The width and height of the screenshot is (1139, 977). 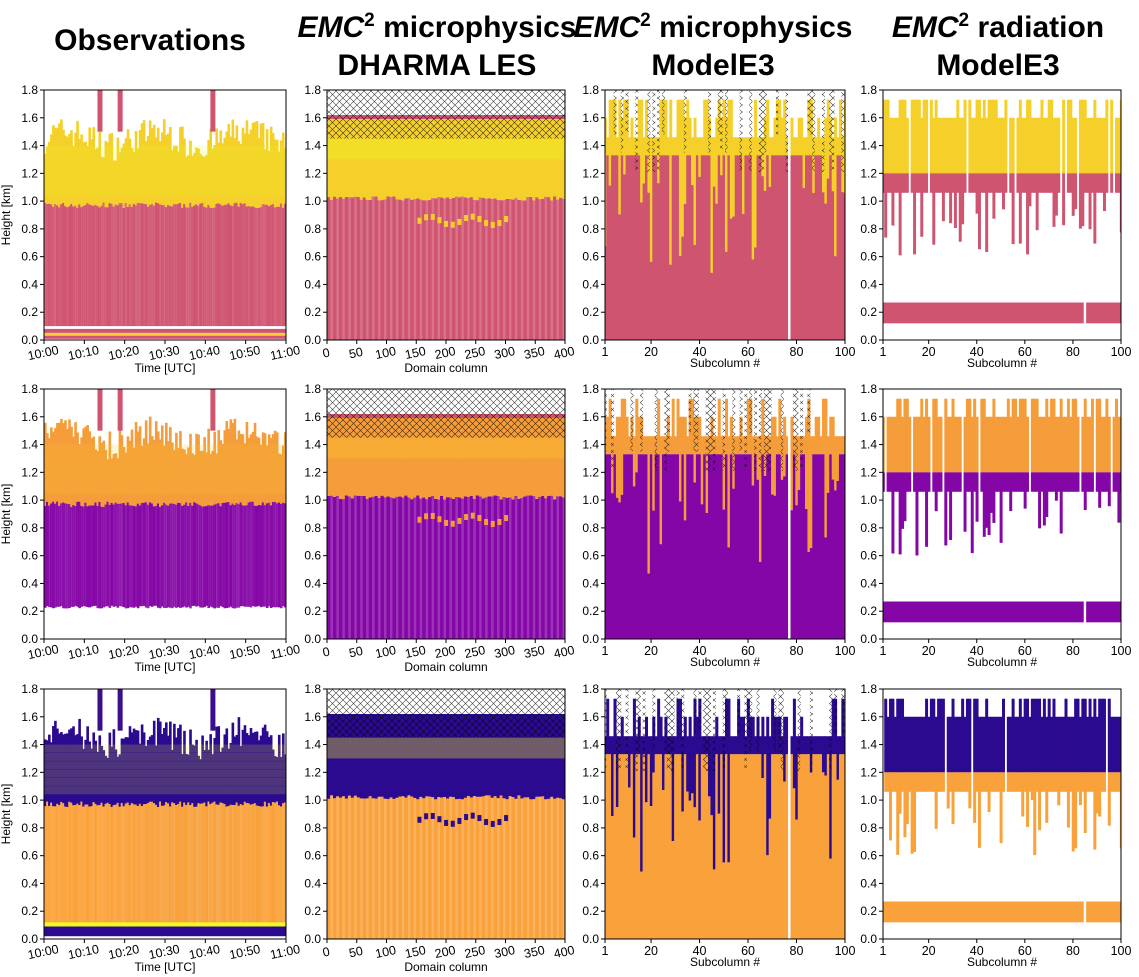 I want to click on x-tick-label: 60, so click(x=1025, y=951).